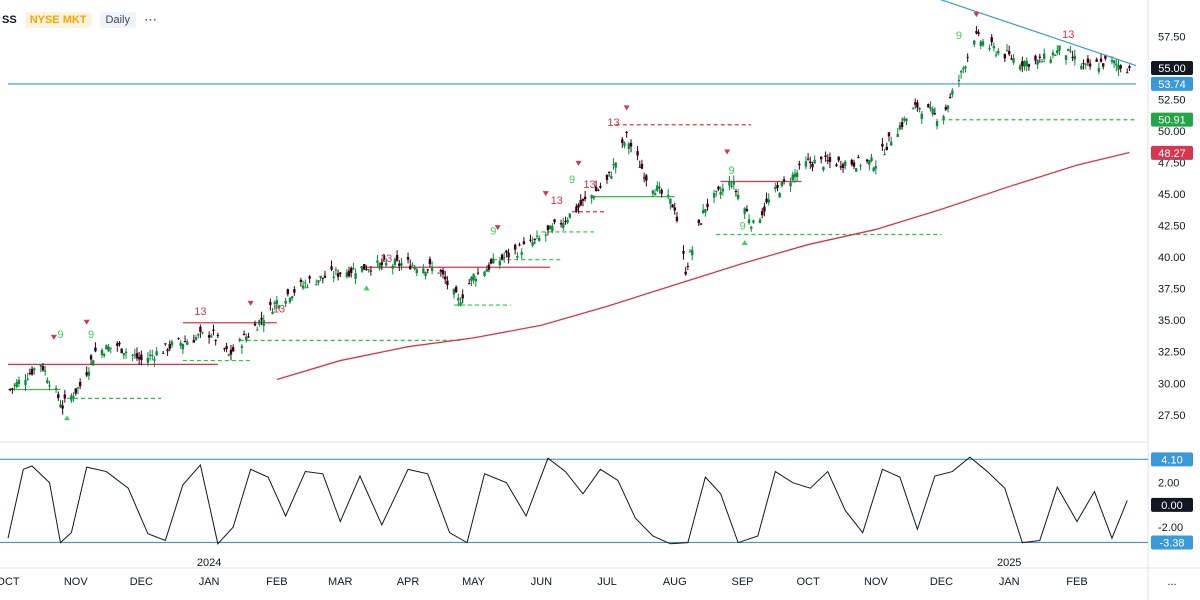 The height and width of the screenshot is (600, 1200). Describe the element at coordinates (1172, 101) in the screenshot. I see `price-tick-label: 52.50` at that location.